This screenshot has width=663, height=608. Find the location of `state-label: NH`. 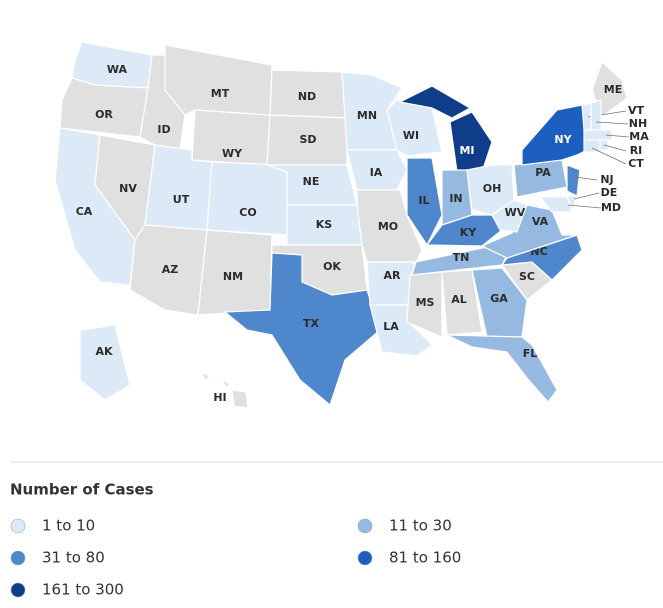

state-label: NH is located at coordinates (638, 123).